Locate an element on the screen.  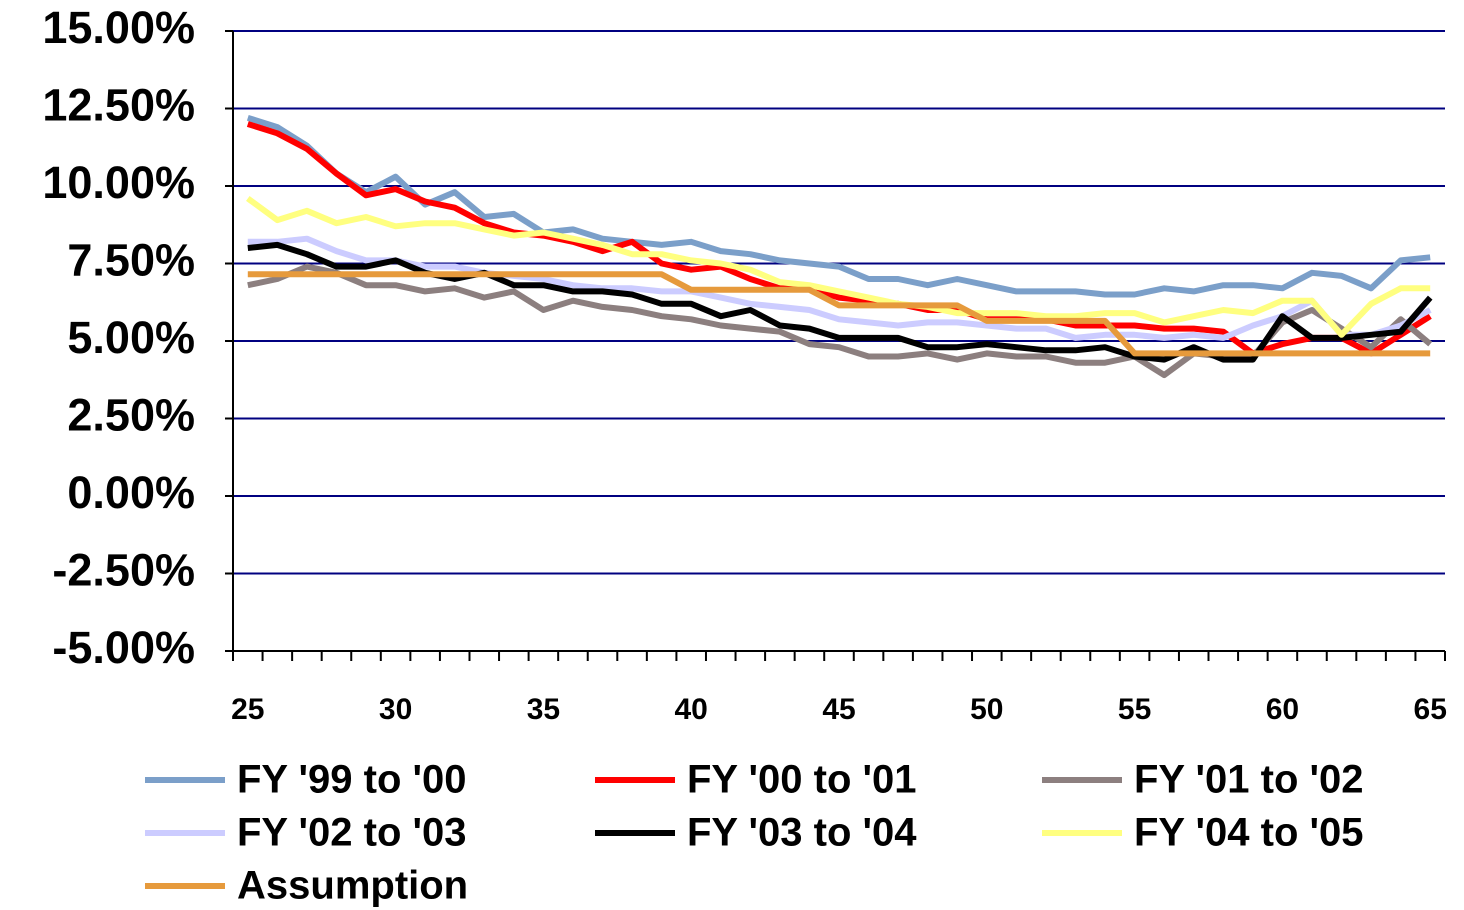
legend-label: Assumption is located at coordinates (352, 886).